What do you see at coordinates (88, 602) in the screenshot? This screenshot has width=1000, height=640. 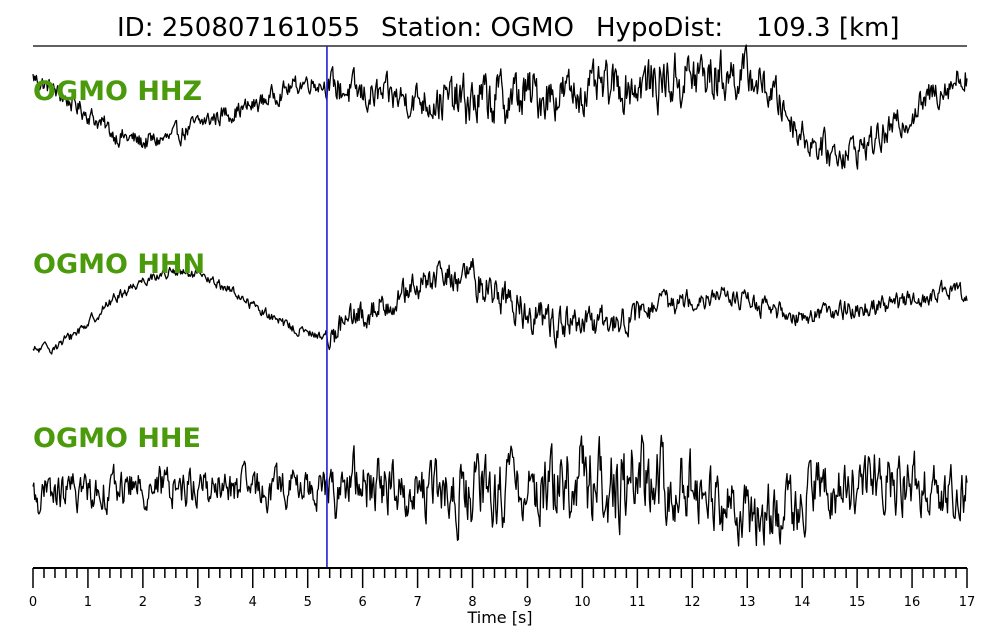 I see `x-tick-label: 1` at bounding box center [88, 602].